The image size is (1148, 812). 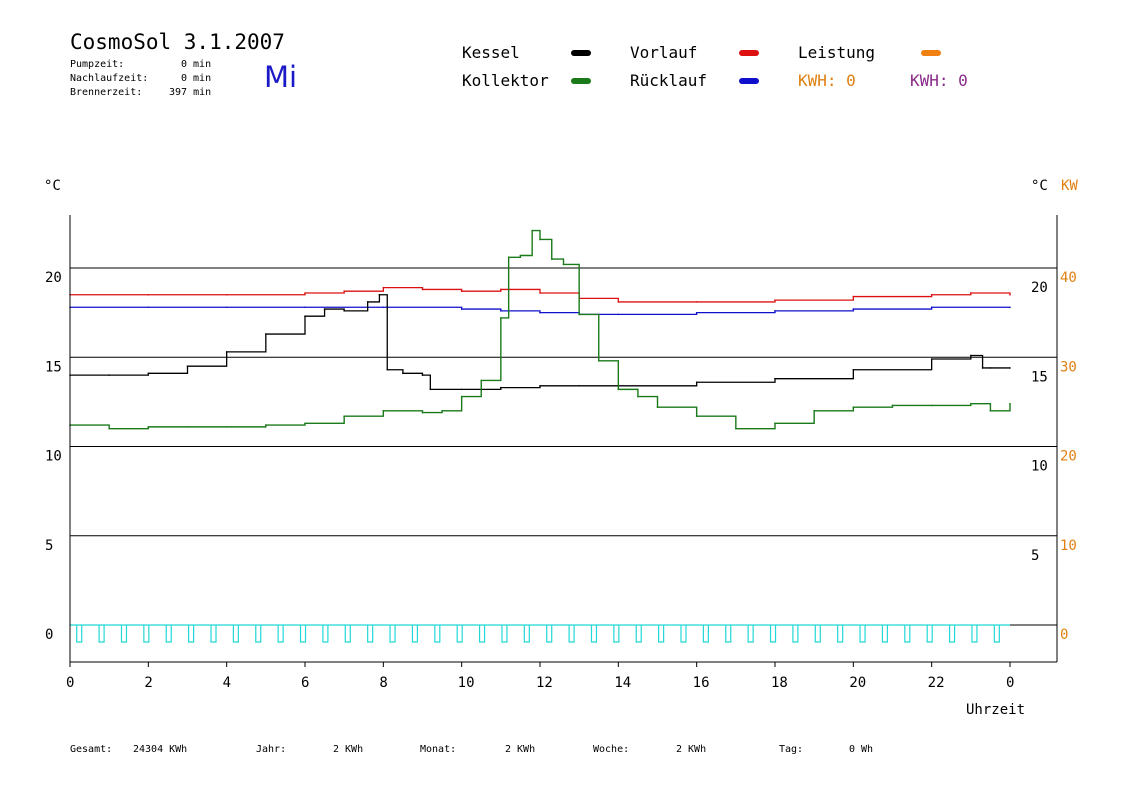 I want to click on x-tick-label-8: 16, so click(x=701, y=683).